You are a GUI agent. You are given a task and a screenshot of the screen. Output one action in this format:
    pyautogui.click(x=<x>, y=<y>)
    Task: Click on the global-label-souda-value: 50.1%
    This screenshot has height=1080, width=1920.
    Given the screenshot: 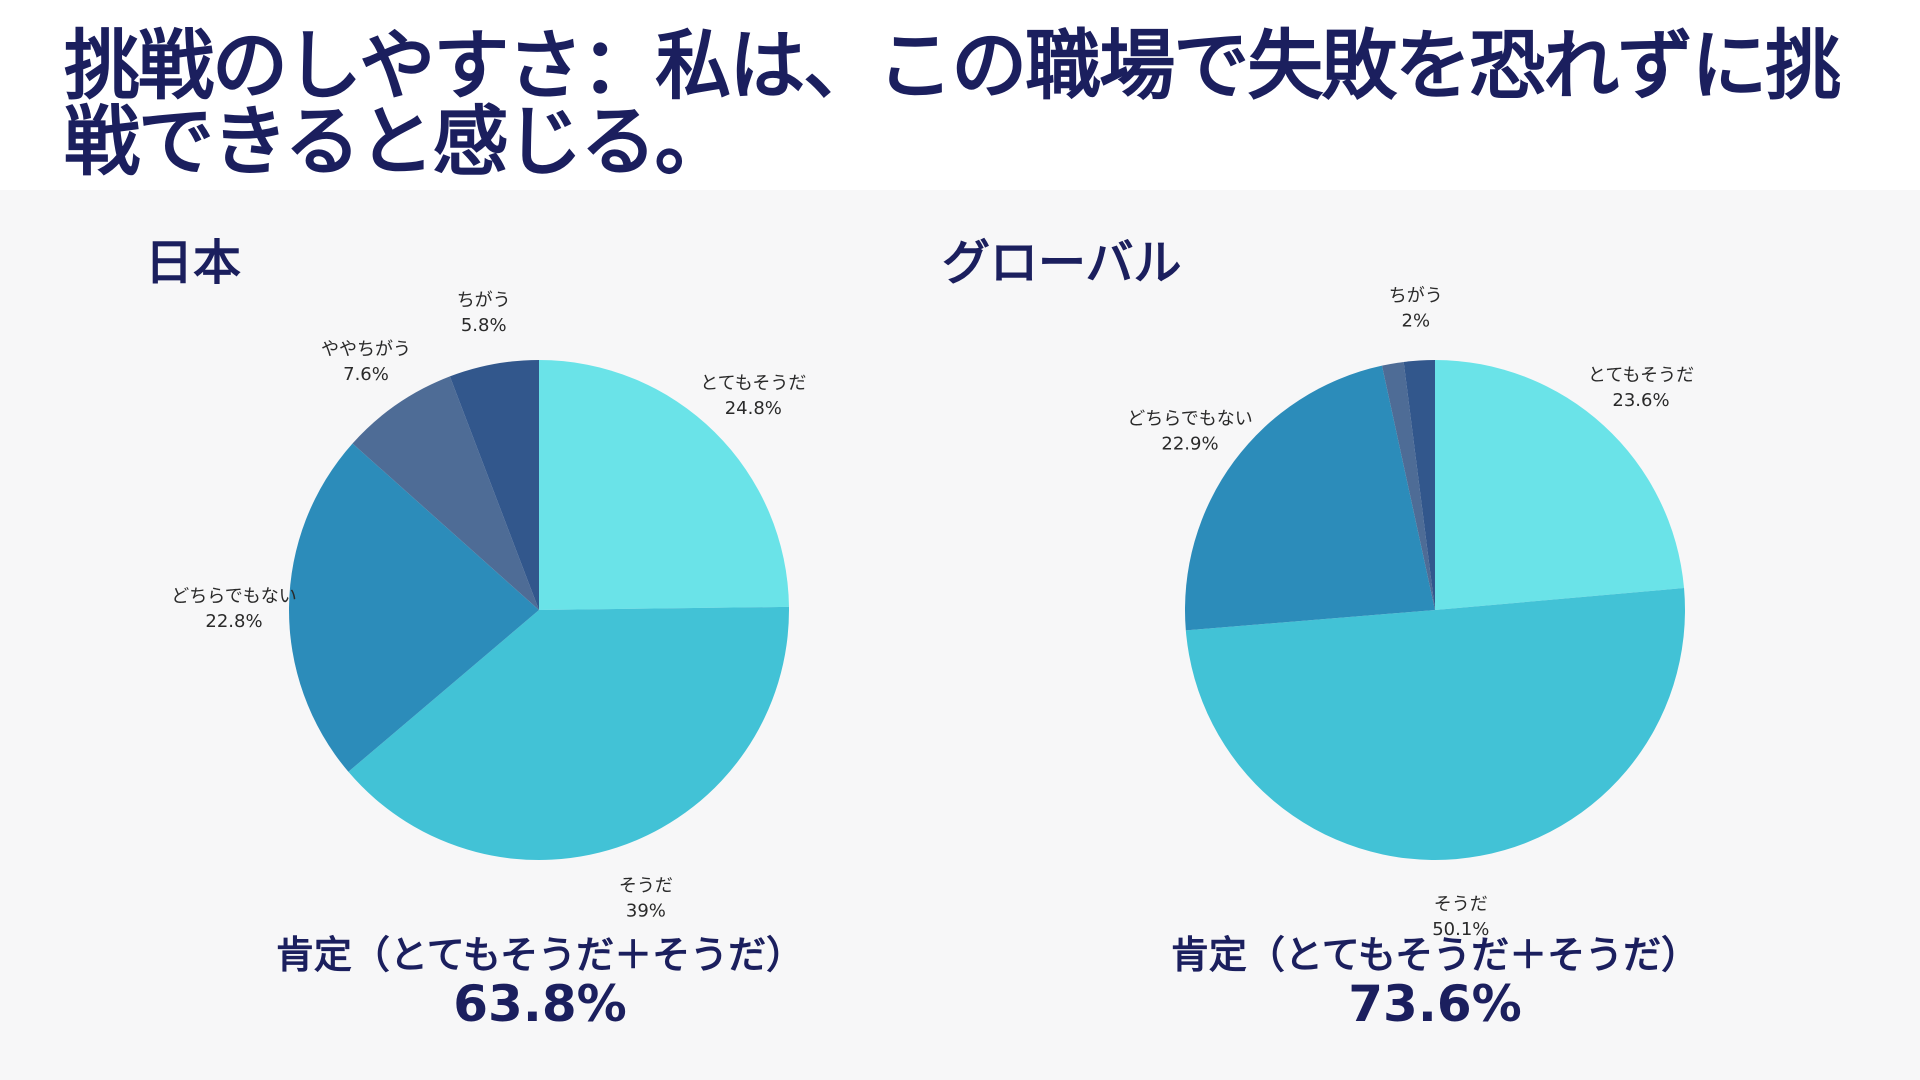 What is the action you would take?
    pyautogui.click(x=1460, y=929)
    